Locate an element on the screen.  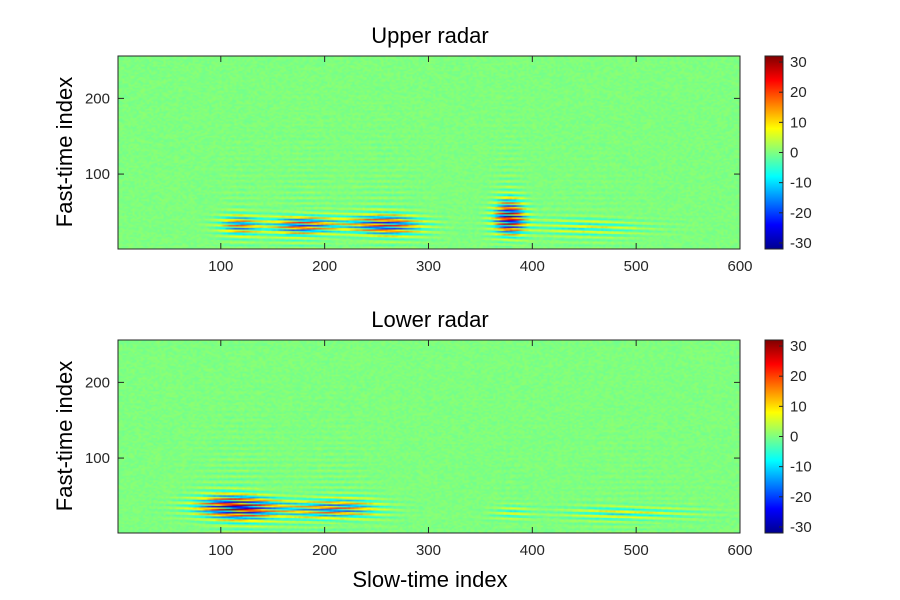
lower-colorbar-ticks: -30 -20 -10 0 10 20 30 is located at coordinates (795, 437).